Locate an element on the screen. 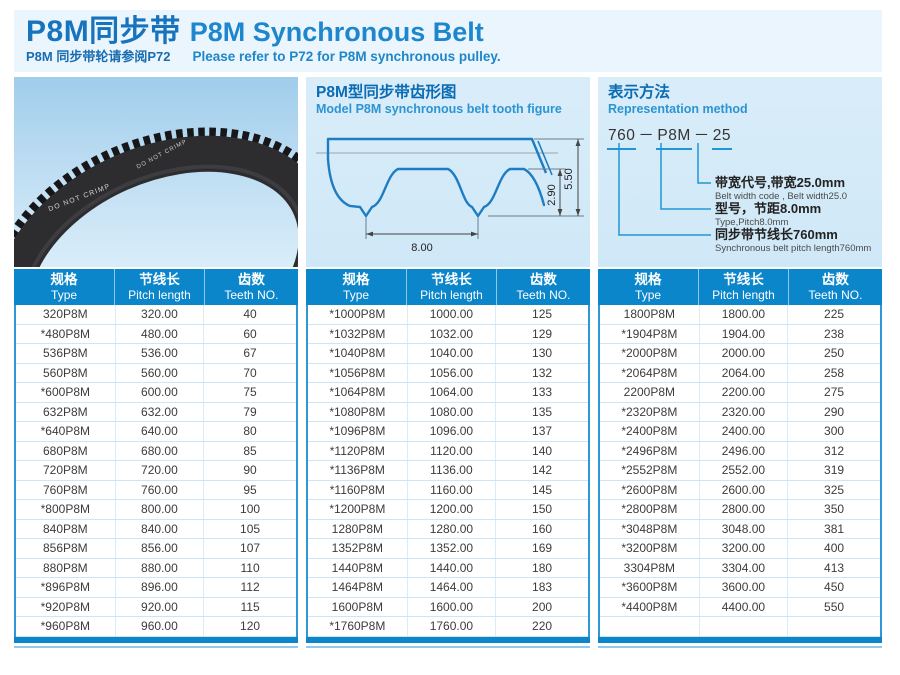  table-row: 536P8M 536.00 67 is located at coordinates (156, 354).